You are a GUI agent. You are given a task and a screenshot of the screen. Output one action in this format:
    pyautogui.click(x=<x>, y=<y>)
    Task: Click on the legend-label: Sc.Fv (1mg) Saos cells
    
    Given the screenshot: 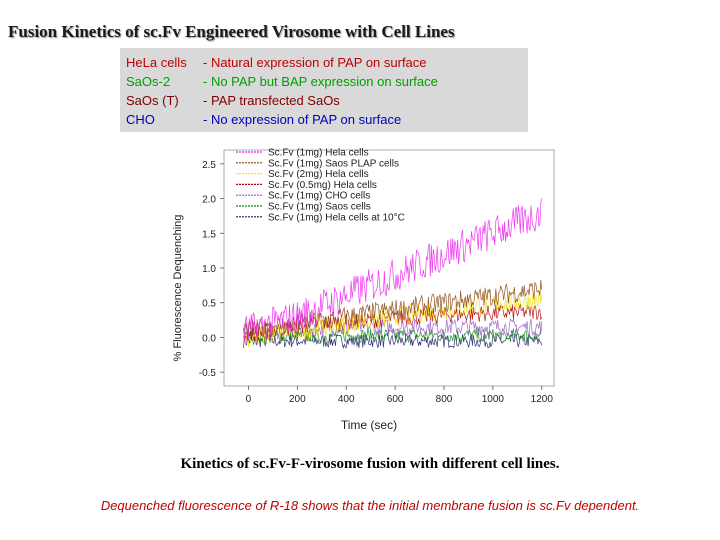 What is the action you would take?
    pyautogui.click(x=319, y=207)
    